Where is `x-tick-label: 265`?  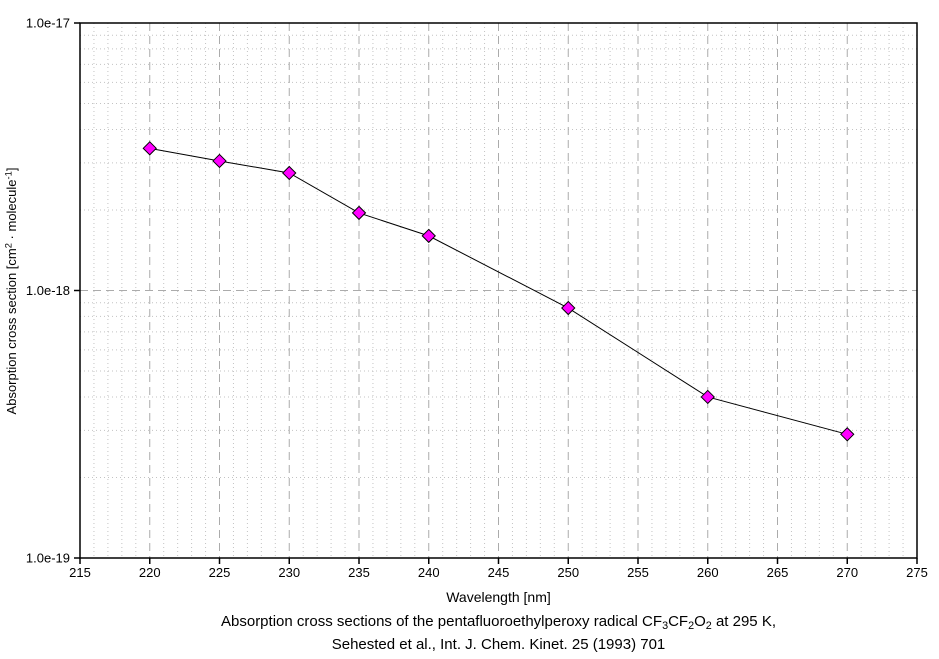 x-tick-label: 265 is located at coordinates (778, 572).